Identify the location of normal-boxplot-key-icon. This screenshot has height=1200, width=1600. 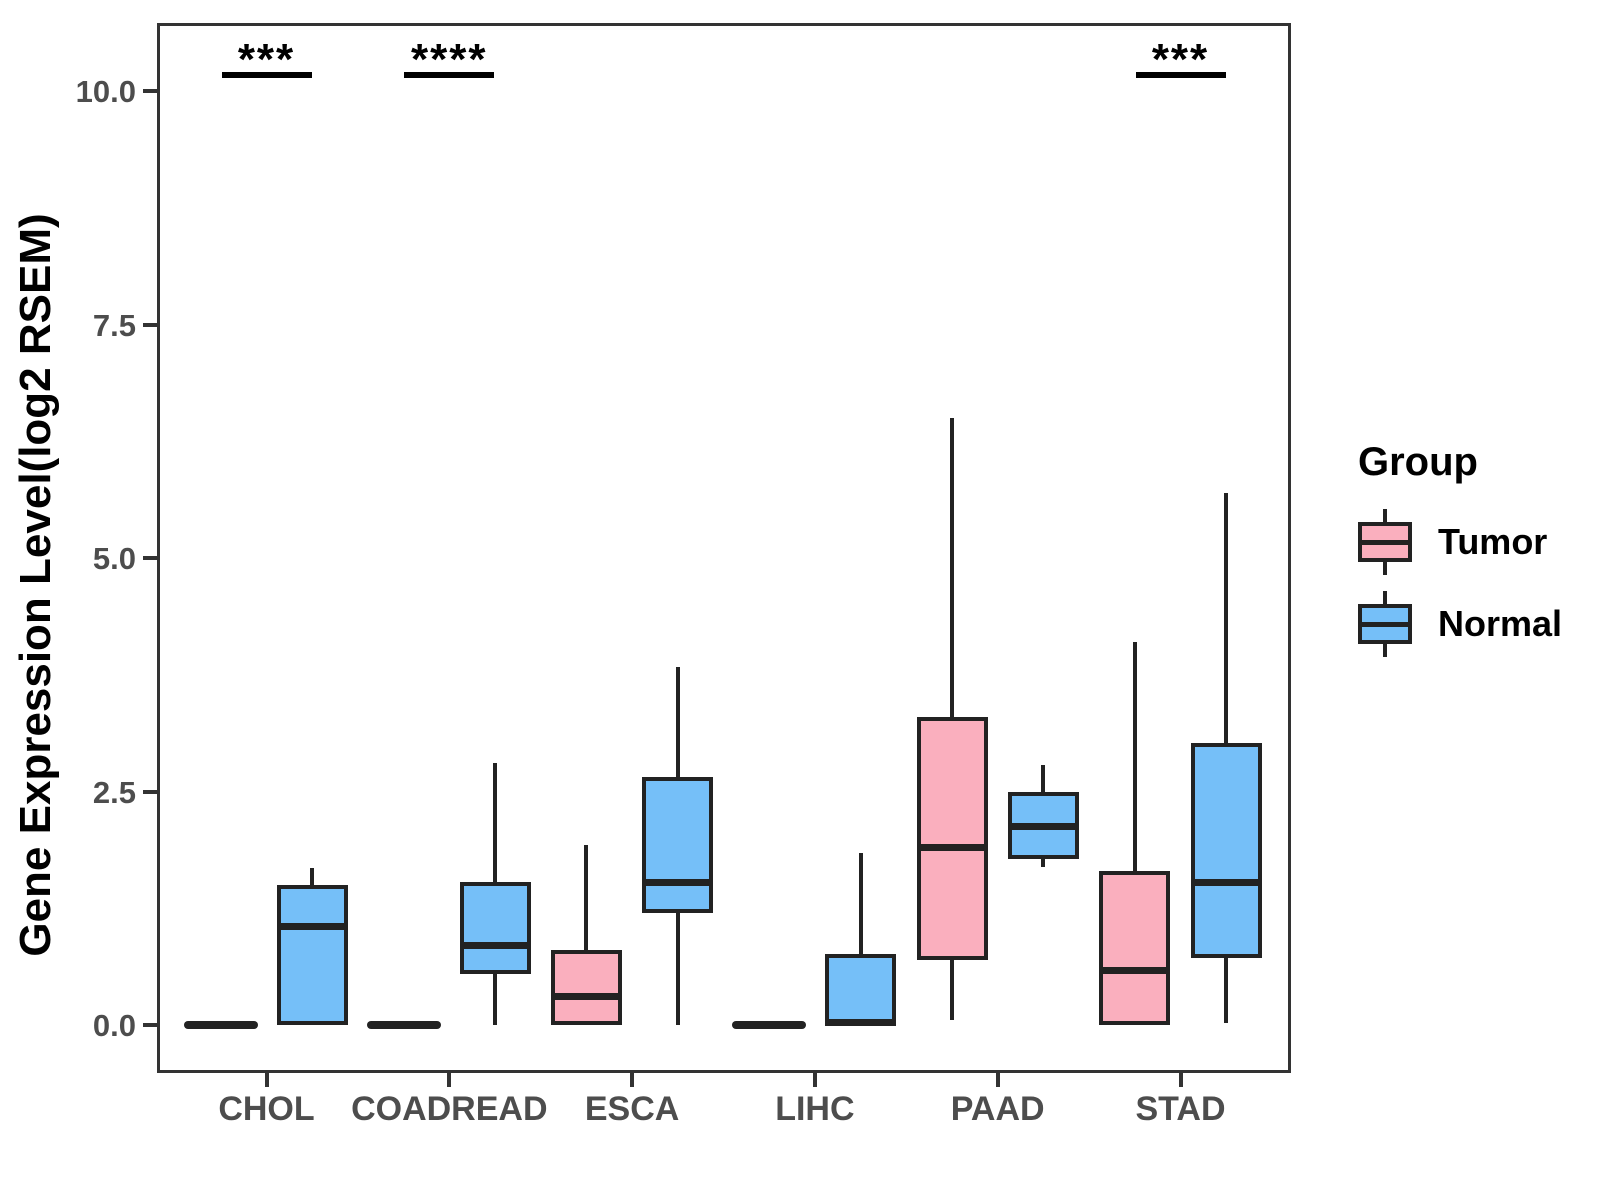
(1385, 624).